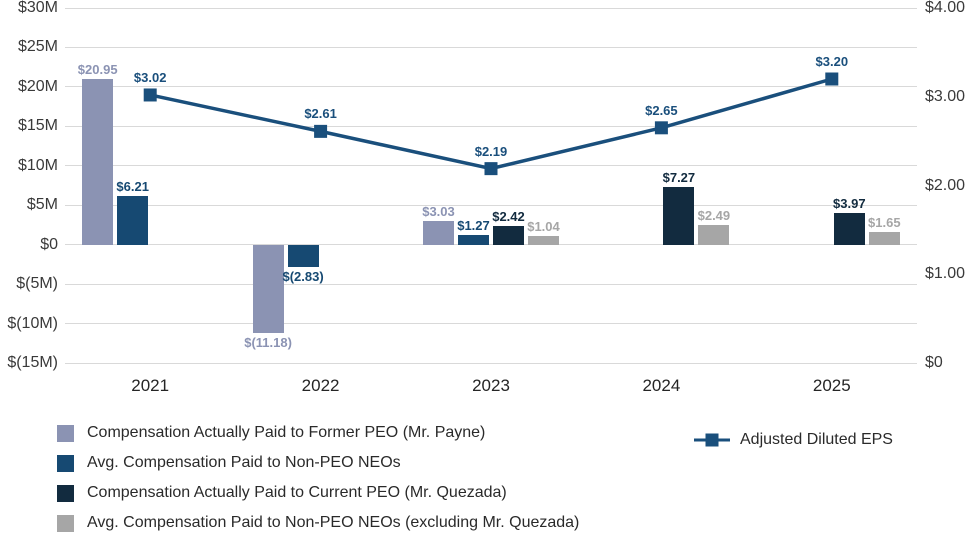 This screenshot has width=968, height=543. I want to click on y-axis-tick-label-right: $1.00, so click(945, 274).